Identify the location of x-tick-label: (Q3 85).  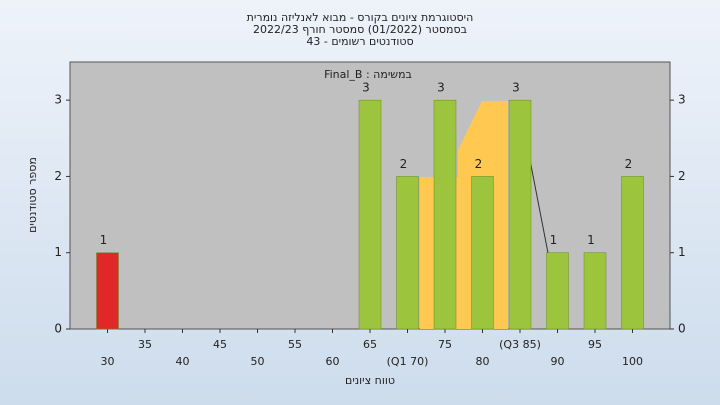
(520, 344).